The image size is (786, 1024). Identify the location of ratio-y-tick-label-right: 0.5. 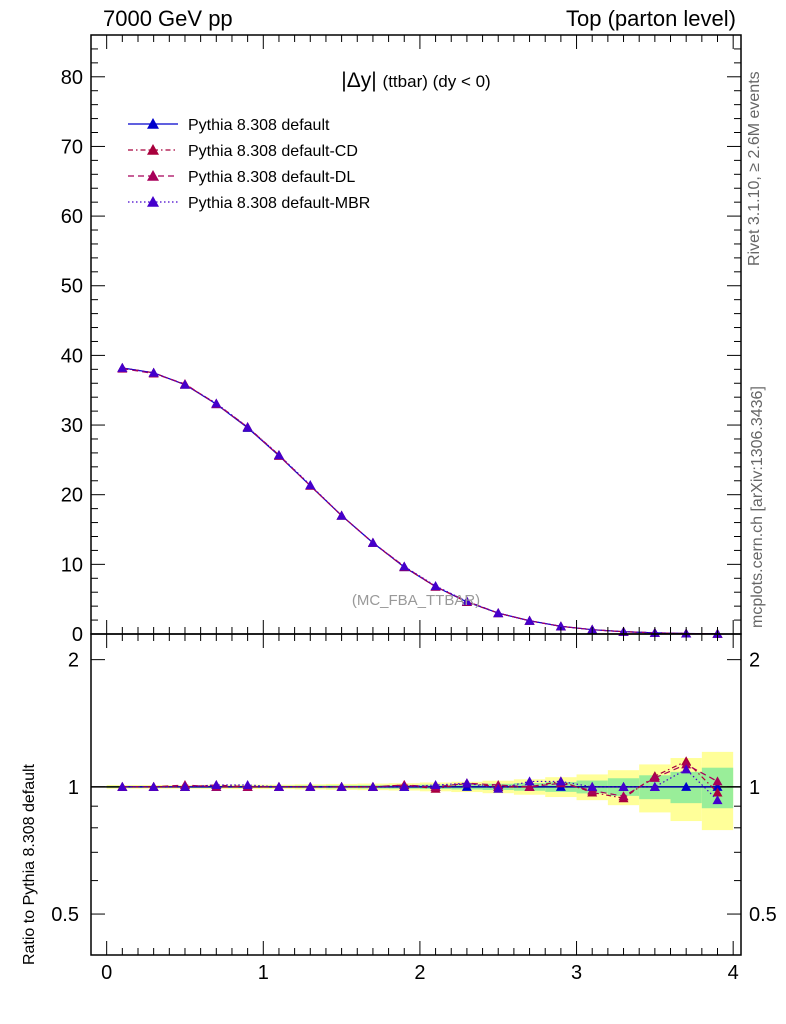
(763, 915).